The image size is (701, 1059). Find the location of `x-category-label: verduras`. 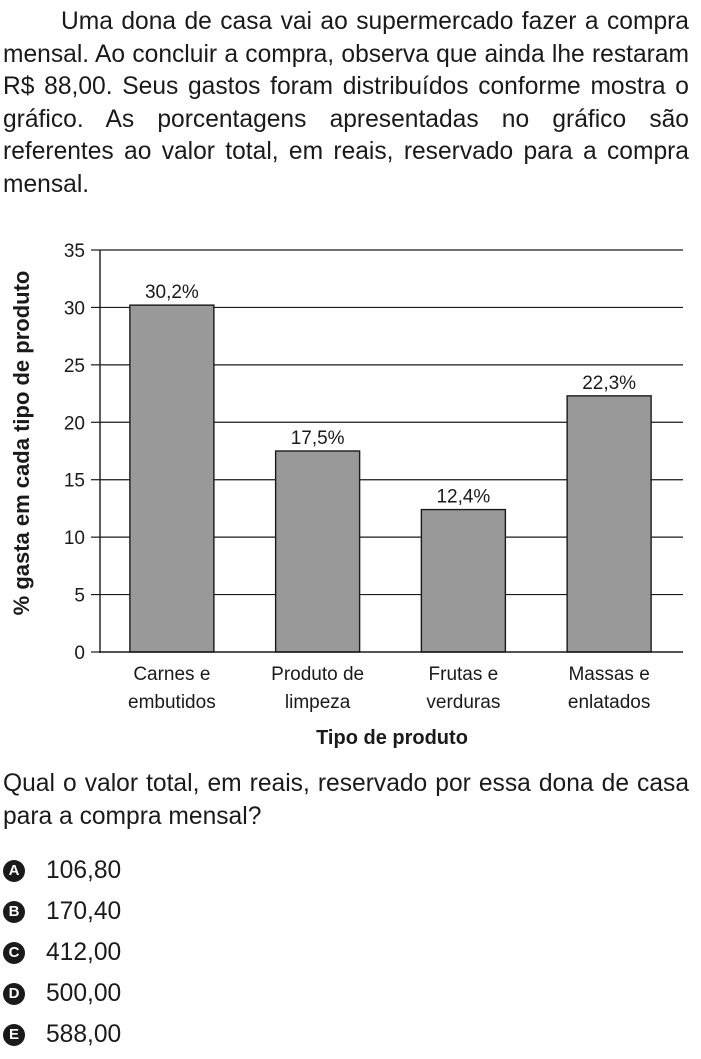

x-category-label: verduras is located at coordinates (463, 702).